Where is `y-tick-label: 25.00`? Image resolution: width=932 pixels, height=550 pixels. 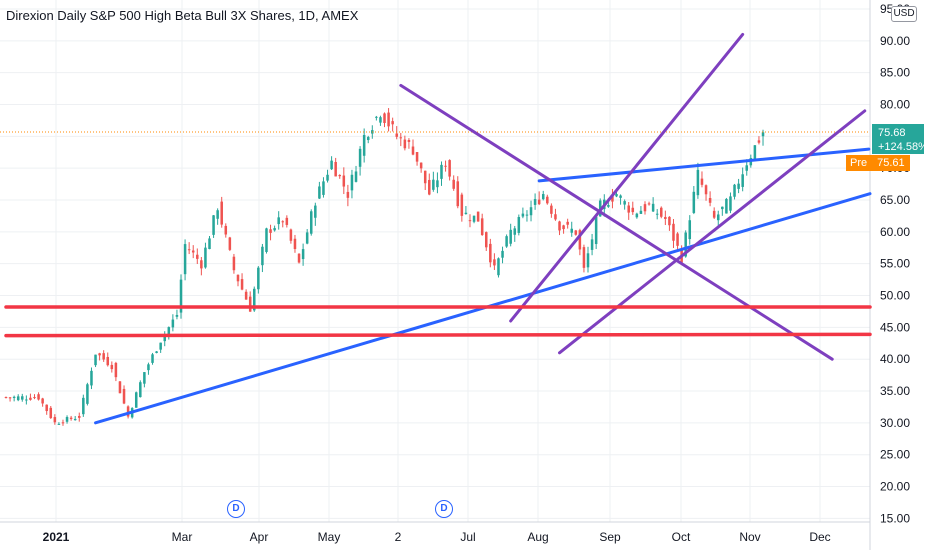
y-tick-label: 25.00 is located at coordinates (895, 455).